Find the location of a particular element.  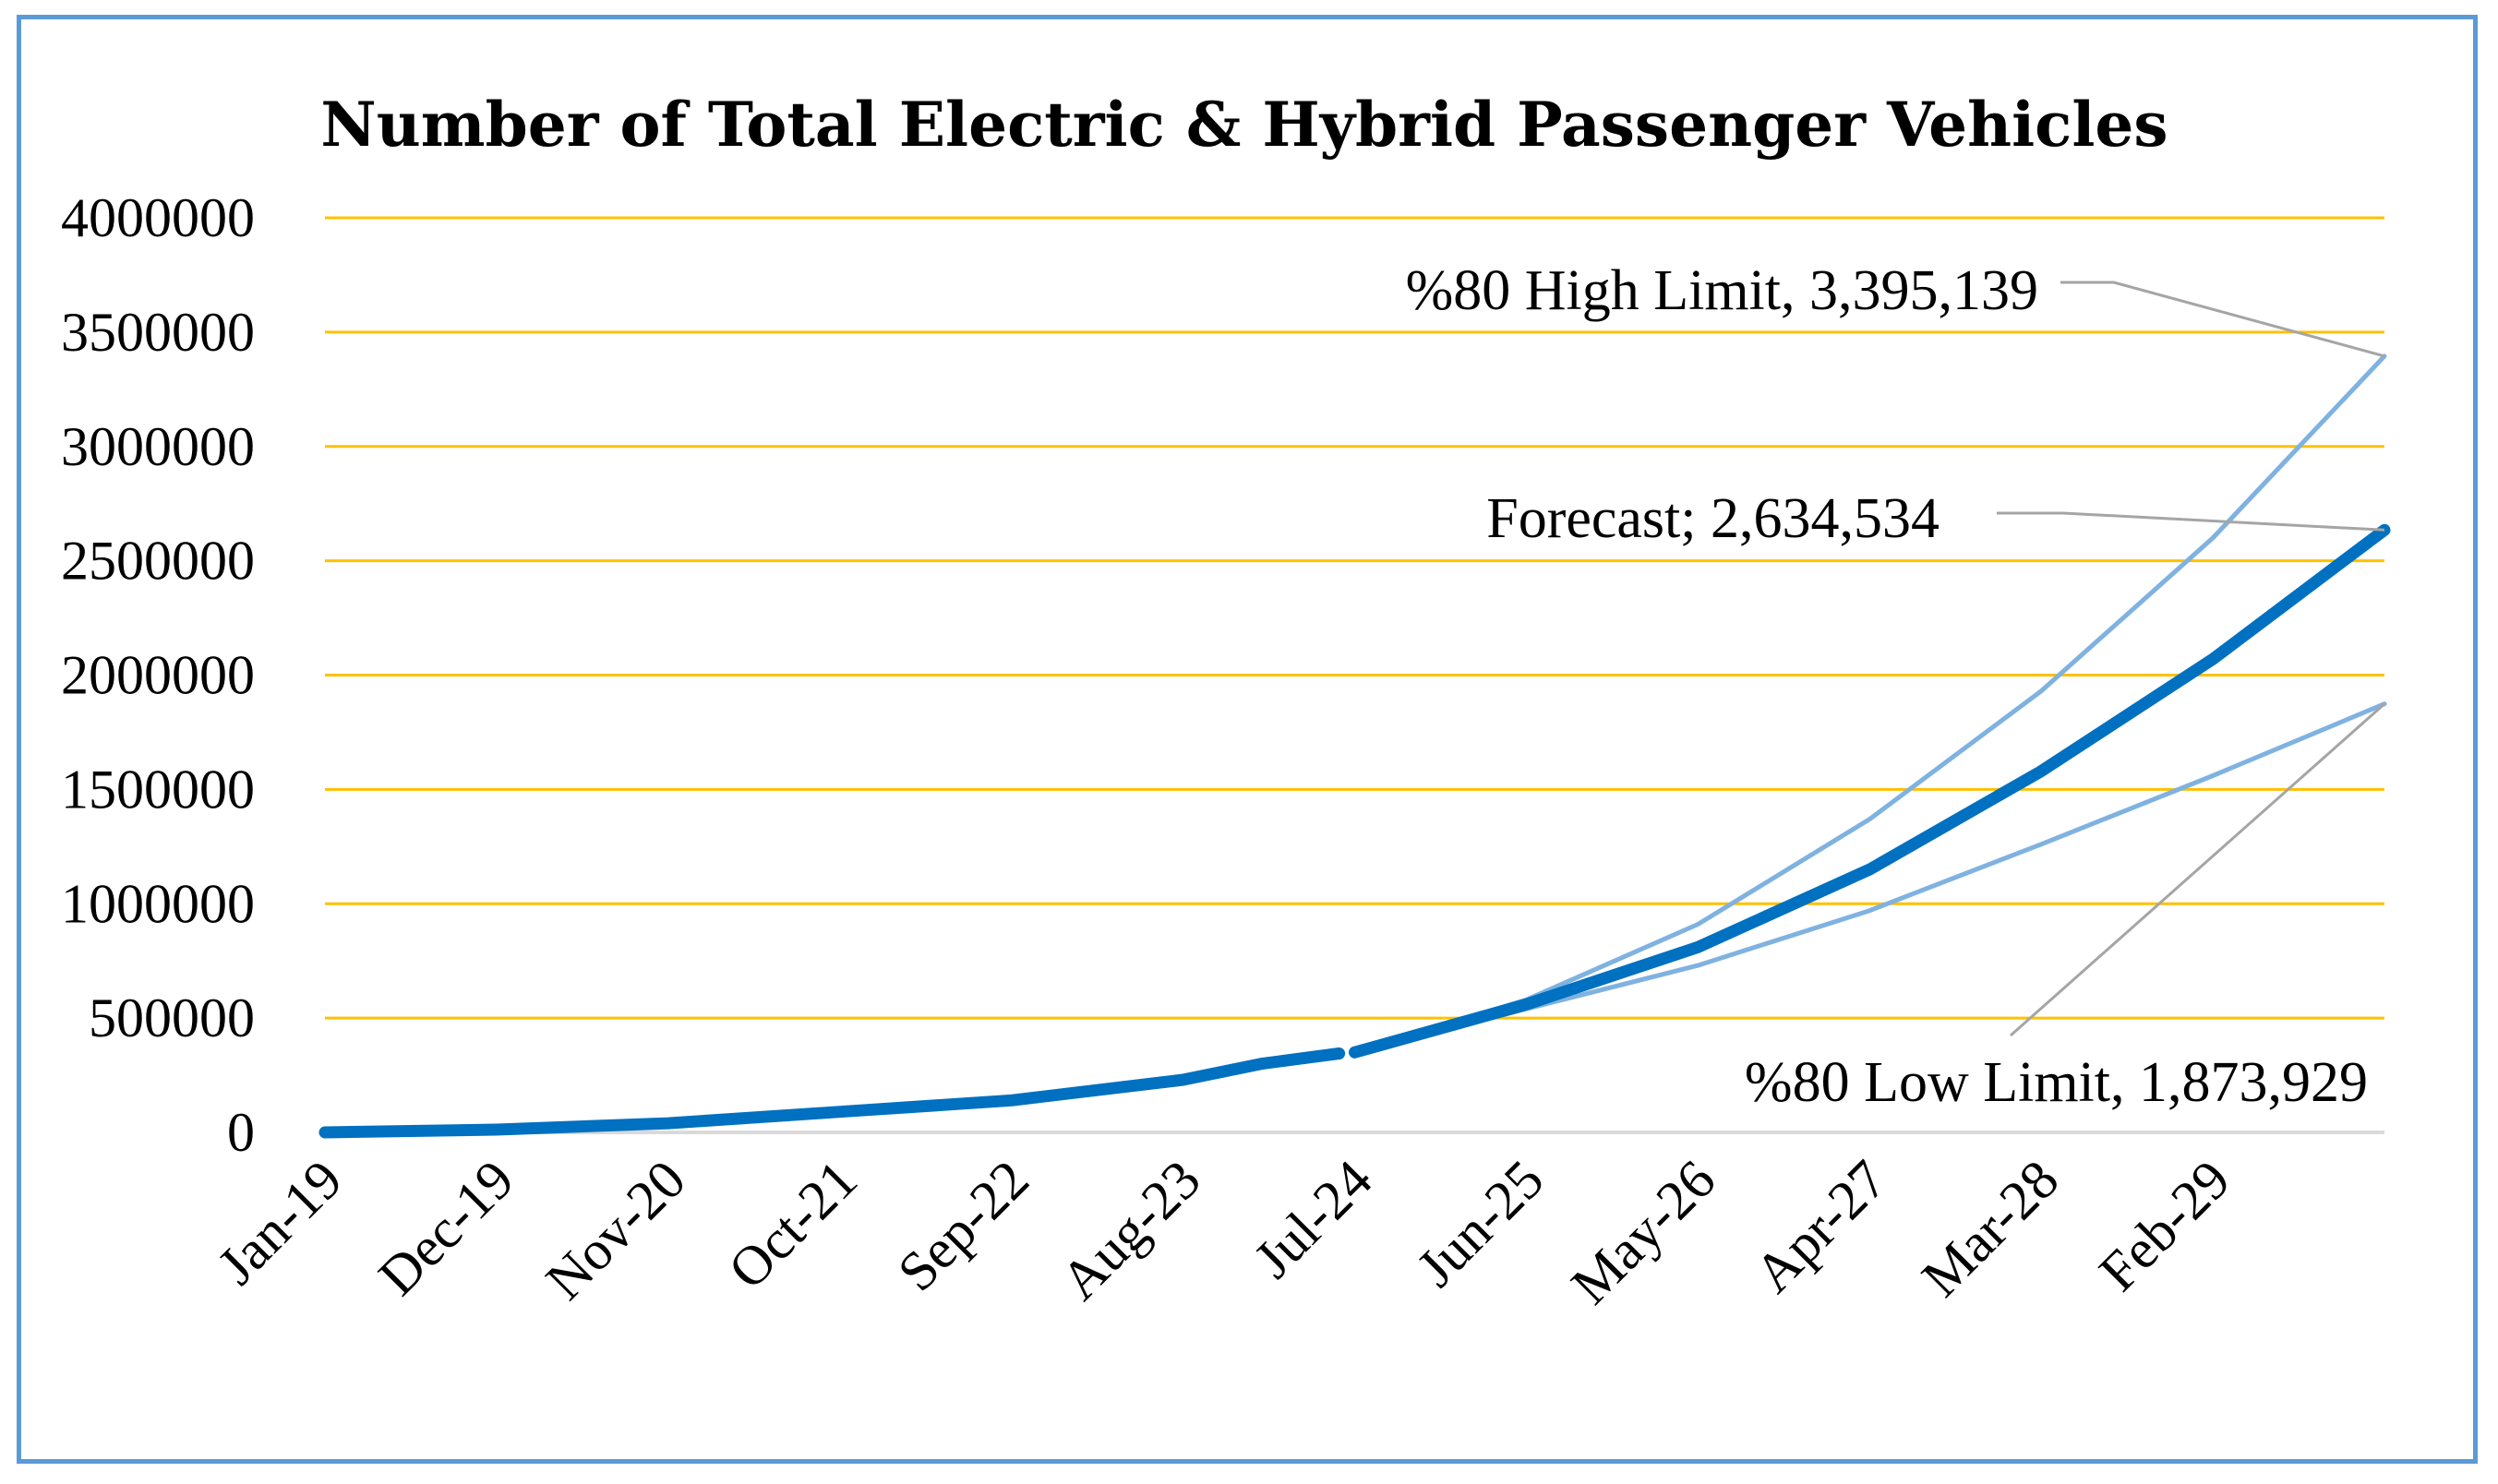

x-tick-label: Sep-22 is located at coordinates (963, 1226).